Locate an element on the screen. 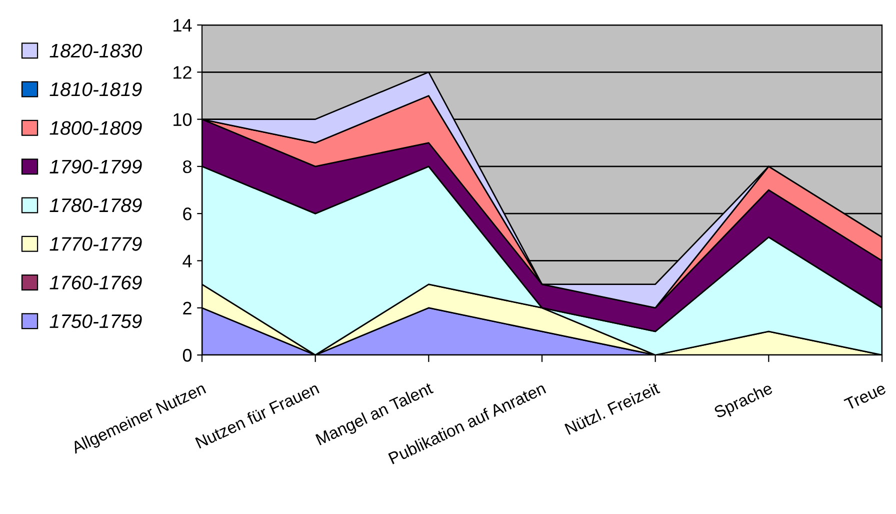 The height and width of the screenshot is (514, 896). y-tick-label: 0 is located at coordinates (187, 355).